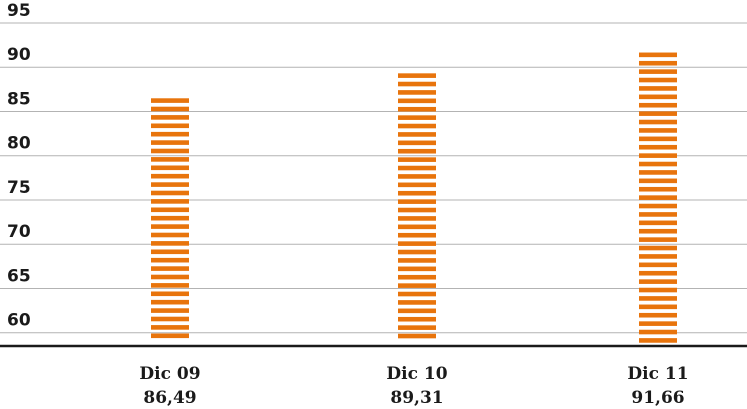 This screenshot has width=747, height=409. I want to click on x-tick-label: Dic 09, so click(169, 374).